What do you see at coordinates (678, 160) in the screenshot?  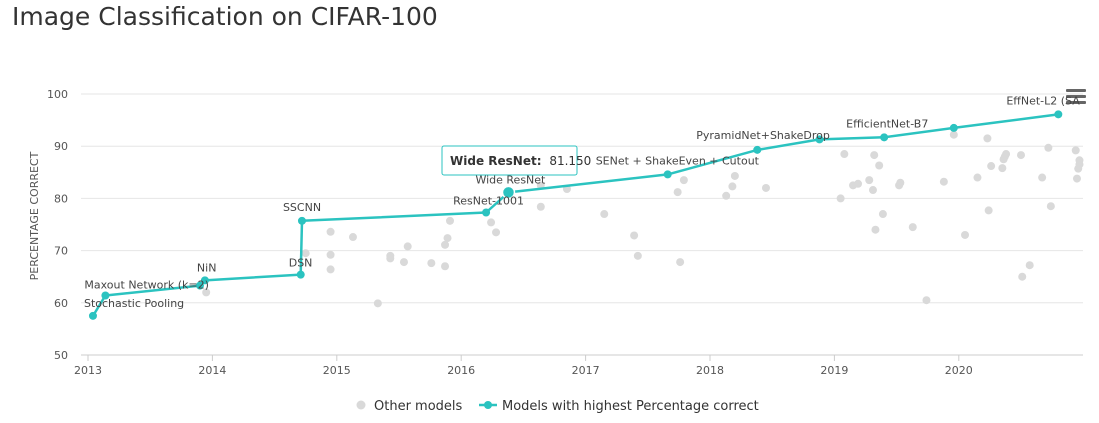 I see `best-model-label: SENet + ShakeEven + Cutout` at bounding box center [678, 160].